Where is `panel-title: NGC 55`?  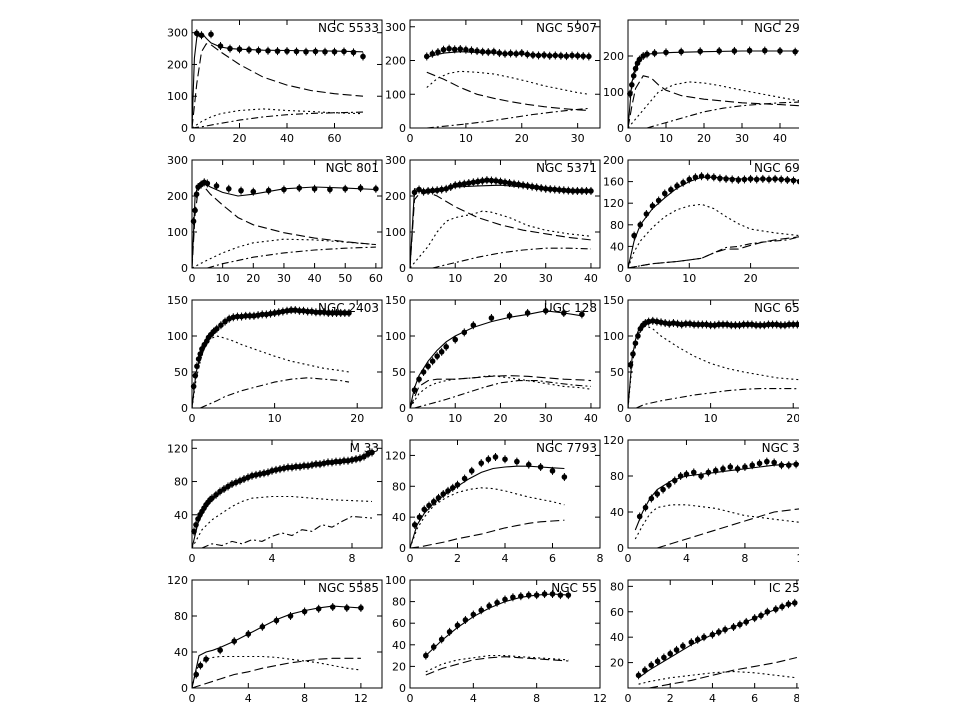 panel-title: NGC 55 is located at coordinates (574, 588).